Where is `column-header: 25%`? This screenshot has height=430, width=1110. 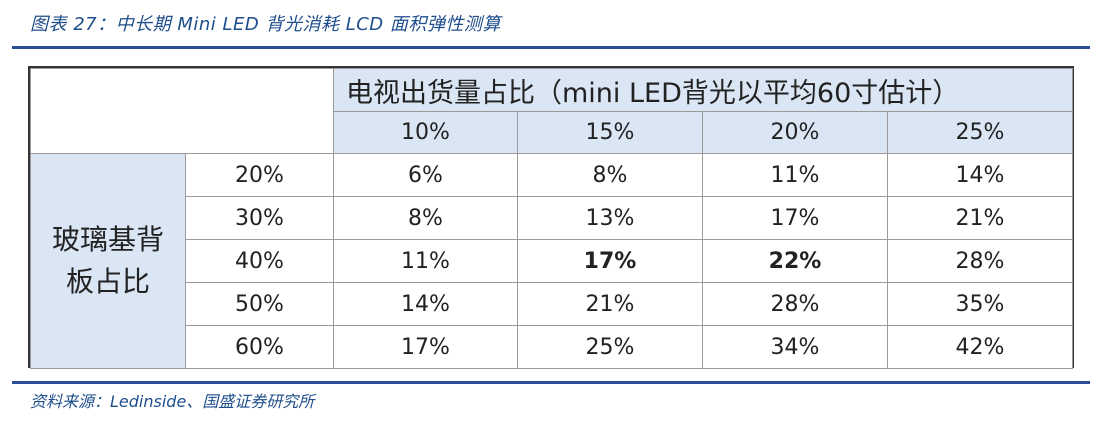 column-header: 25% is located at coordinates (980, 132).